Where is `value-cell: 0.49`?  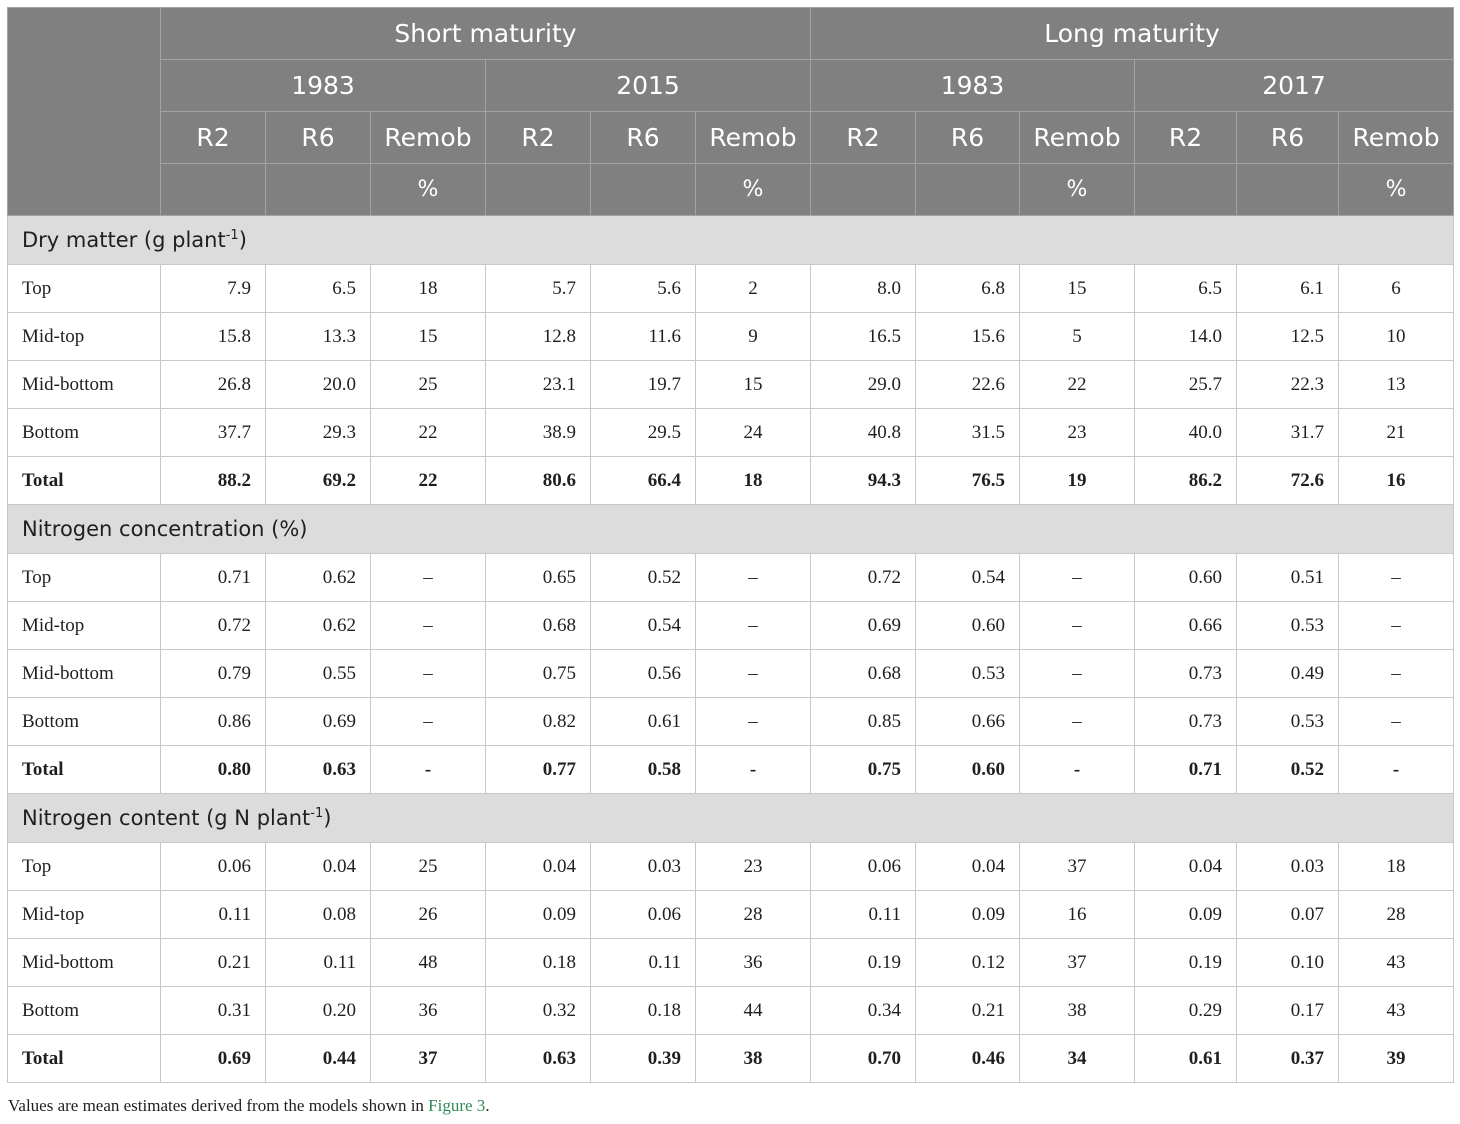
value-cell: 0.49 is located at coordinates (1287, 673).